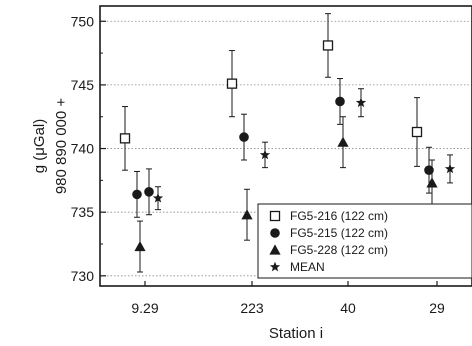 The image size is (472, 346). What do you see at coordinates (307, 267) in the screenshot?
I see `legend-label-3: MEAN` at bounding box center [307, 267].